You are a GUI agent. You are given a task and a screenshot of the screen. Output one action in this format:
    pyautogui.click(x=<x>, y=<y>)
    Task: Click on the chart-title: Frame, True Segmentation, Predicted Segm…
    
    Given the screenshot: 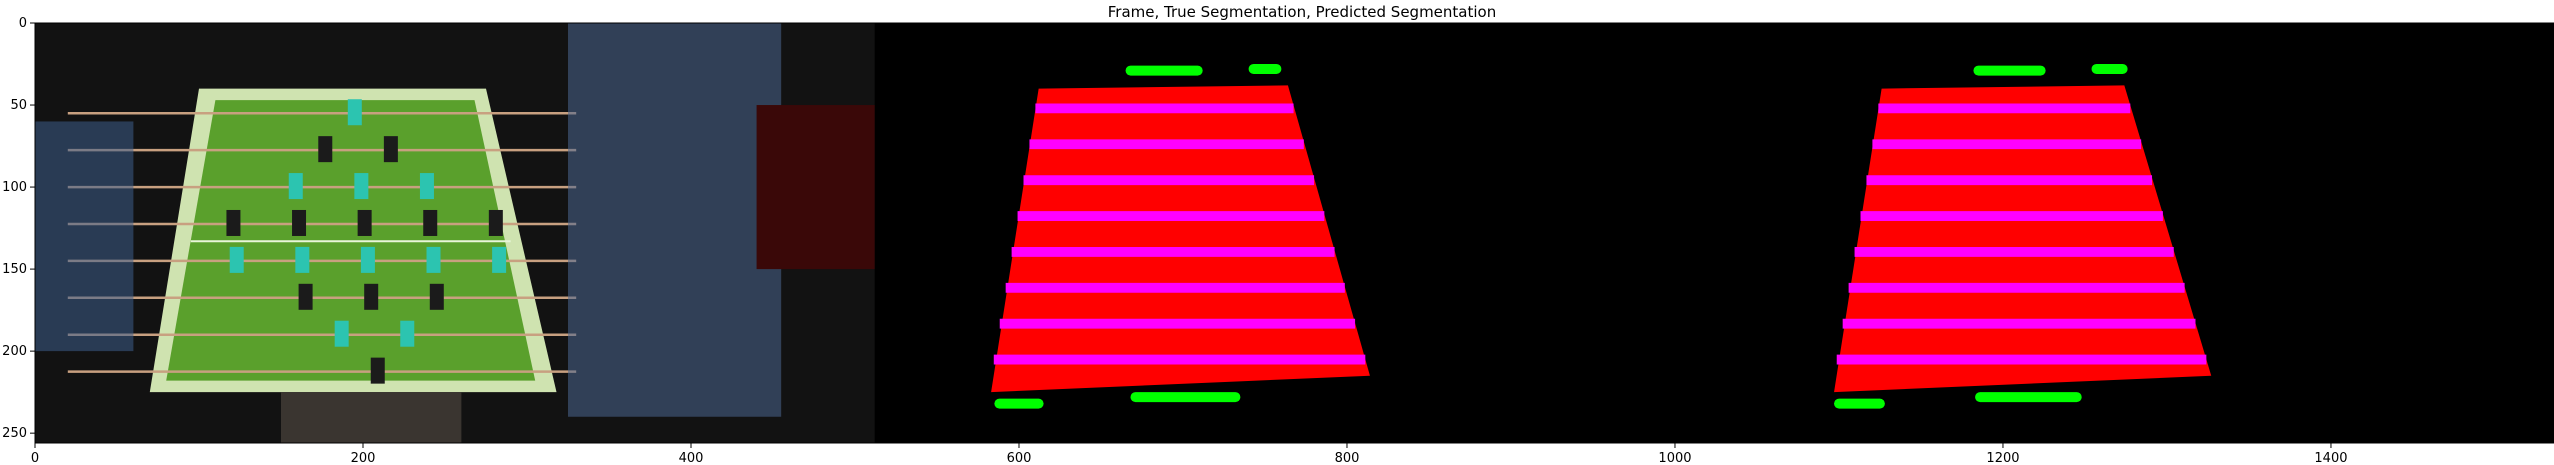 What is the action you would take?
    pyautogui.click(x=1302, y=12)
    